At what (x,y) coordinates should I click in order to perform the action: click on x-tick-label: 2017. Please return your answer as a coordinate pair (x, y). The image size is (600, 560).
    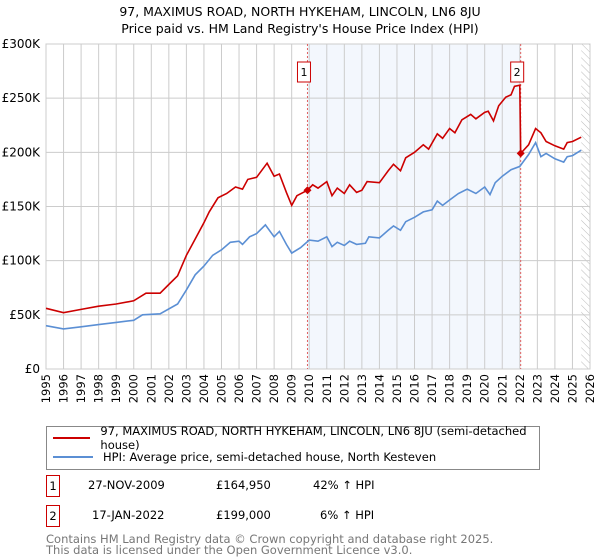
    Looking at the image, I should click on (432, 388).